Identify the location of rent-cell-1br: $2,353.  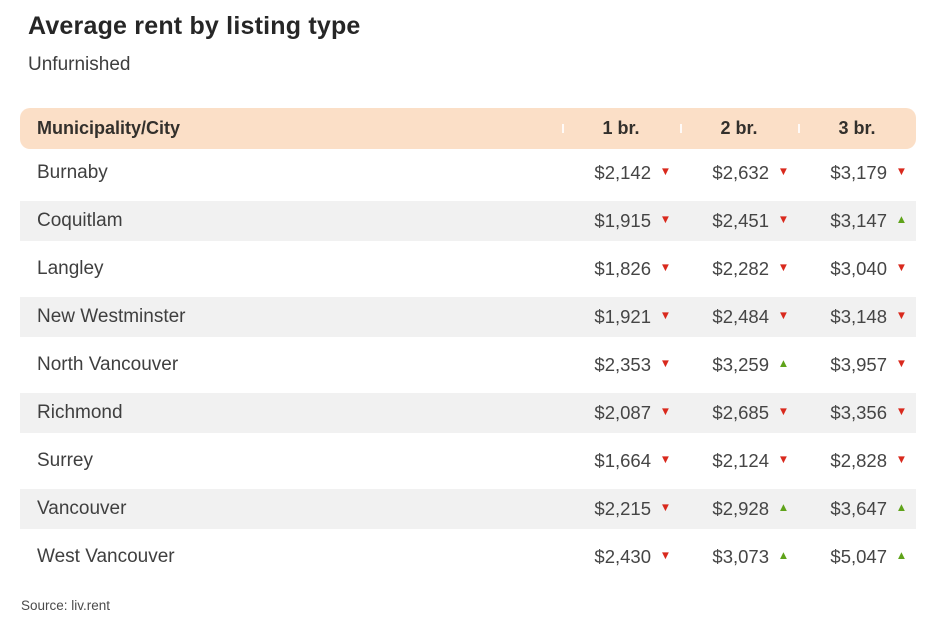
(621, 365).